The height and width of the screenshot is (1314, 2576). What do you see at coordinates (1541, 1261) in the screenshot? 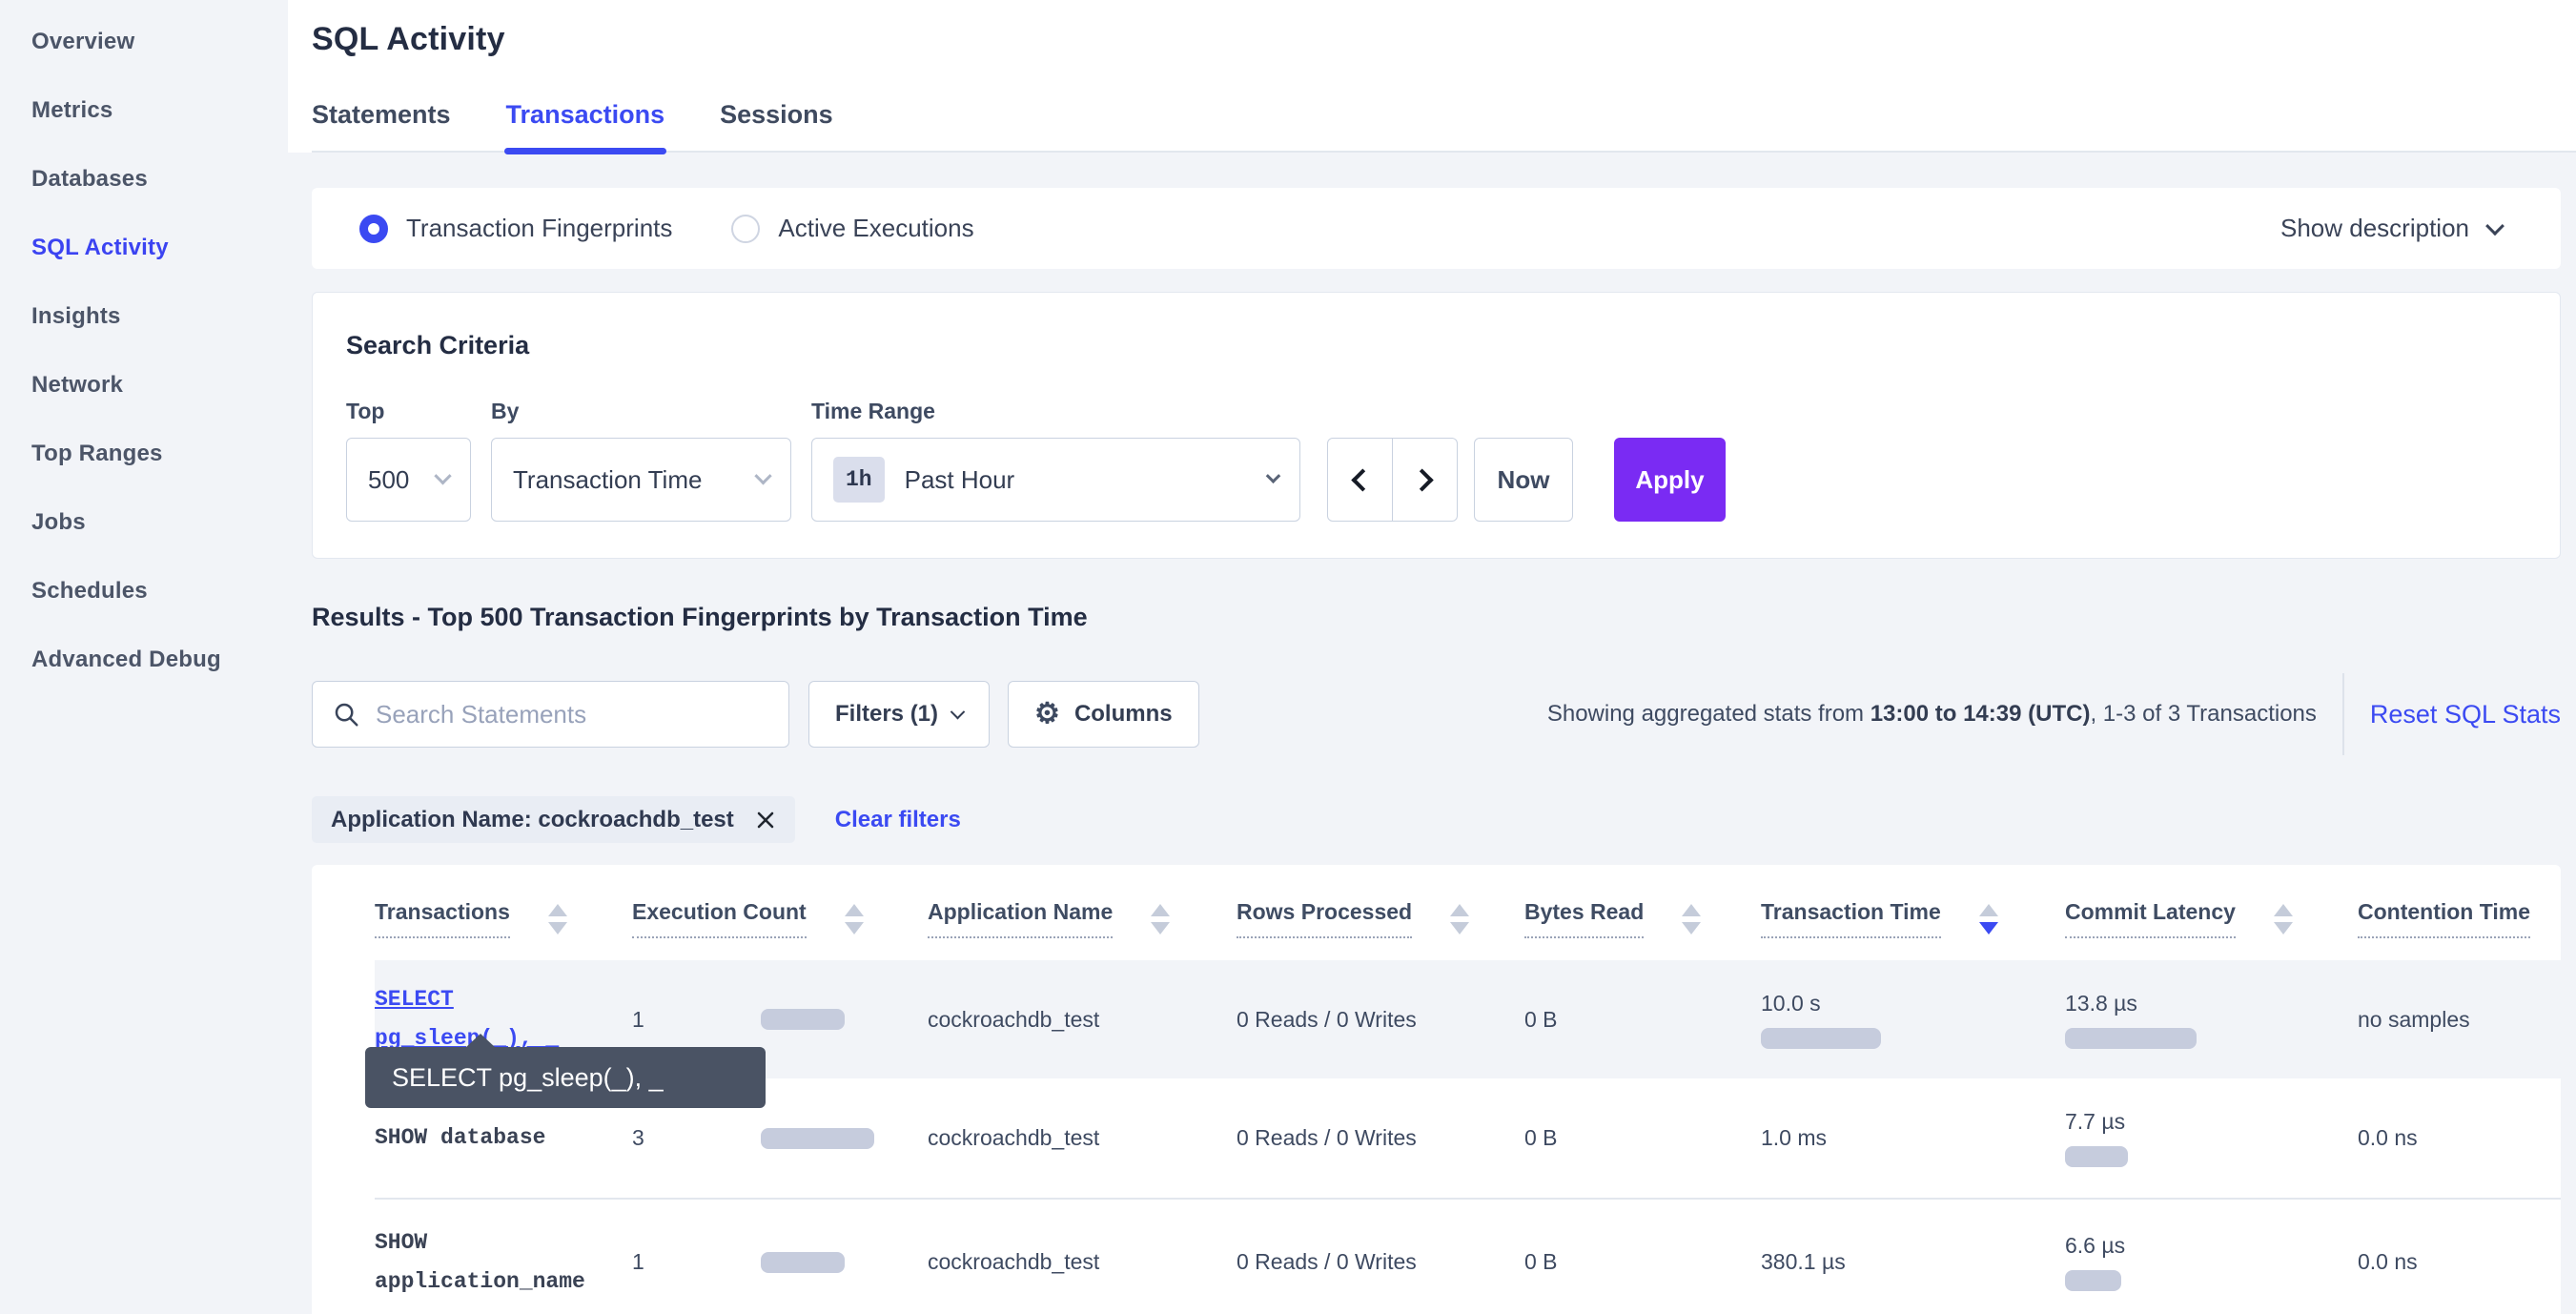
I see `bytes-read-cell: 0 B` at bounding box center [1541, 1261].